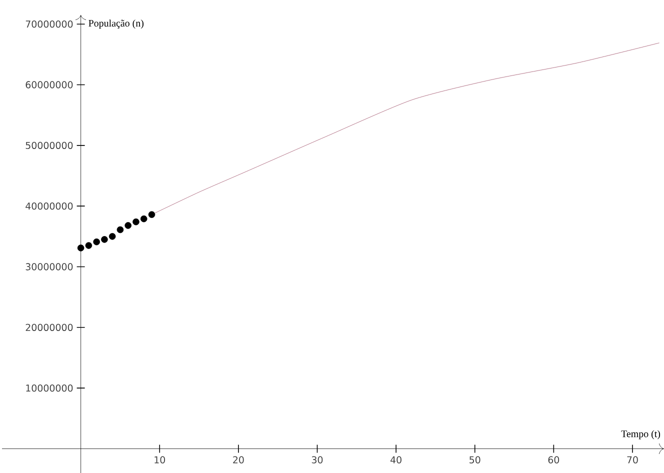 The height and width of the screenshot is (473, 664). I want to click on x-tick-label: 60, so click(554, 460).